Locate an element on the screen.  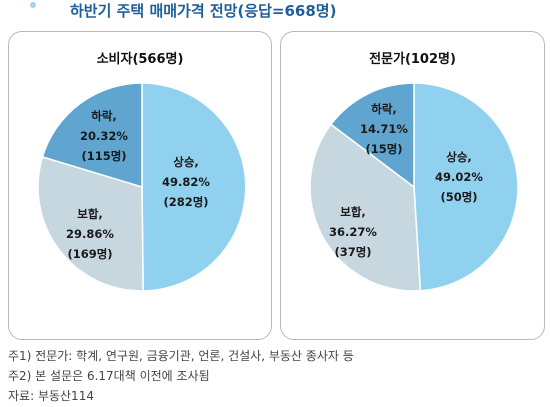
slice-label-count: (15명) is located at coordinates (384, 149).